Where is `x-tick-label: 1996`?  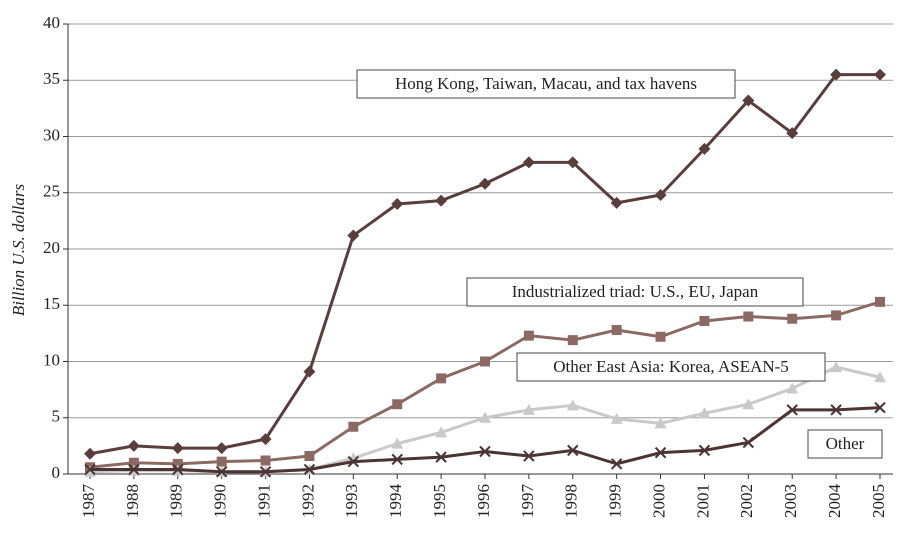
x-tick-label: 1996 is located at coordinates (483, 501).